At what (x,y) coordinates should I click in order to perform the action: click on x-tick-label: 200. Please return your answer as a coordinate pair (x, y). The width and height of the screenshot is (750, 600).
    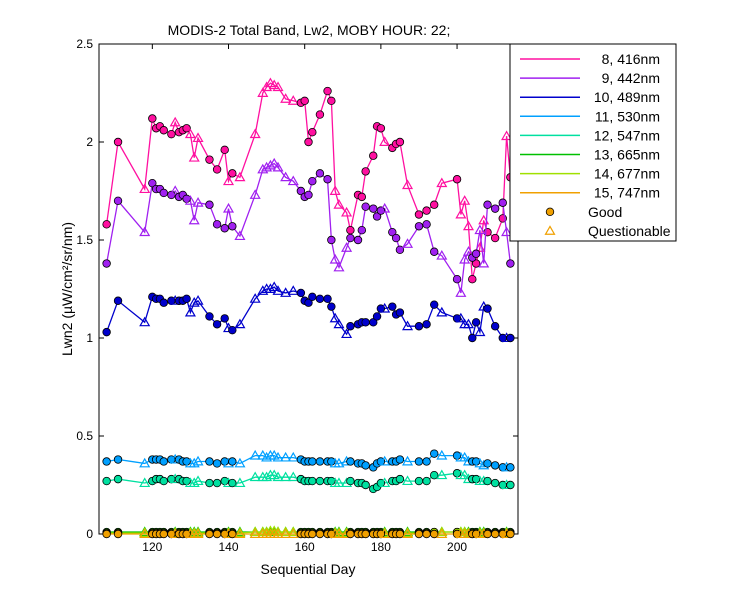
    Looking at the image, I should click on (457, 547).